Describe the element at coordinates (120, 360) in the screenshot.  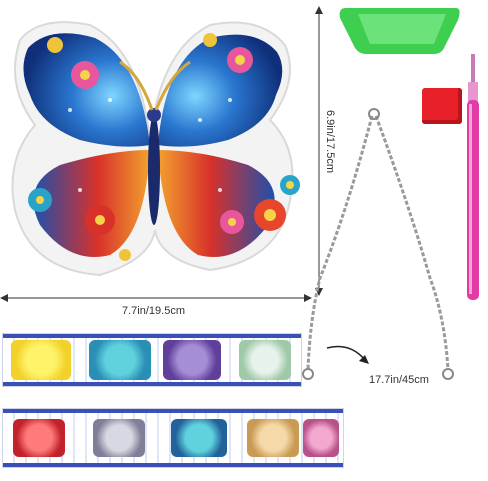
I see `teal-rhinestones-bag-icon` at that location.